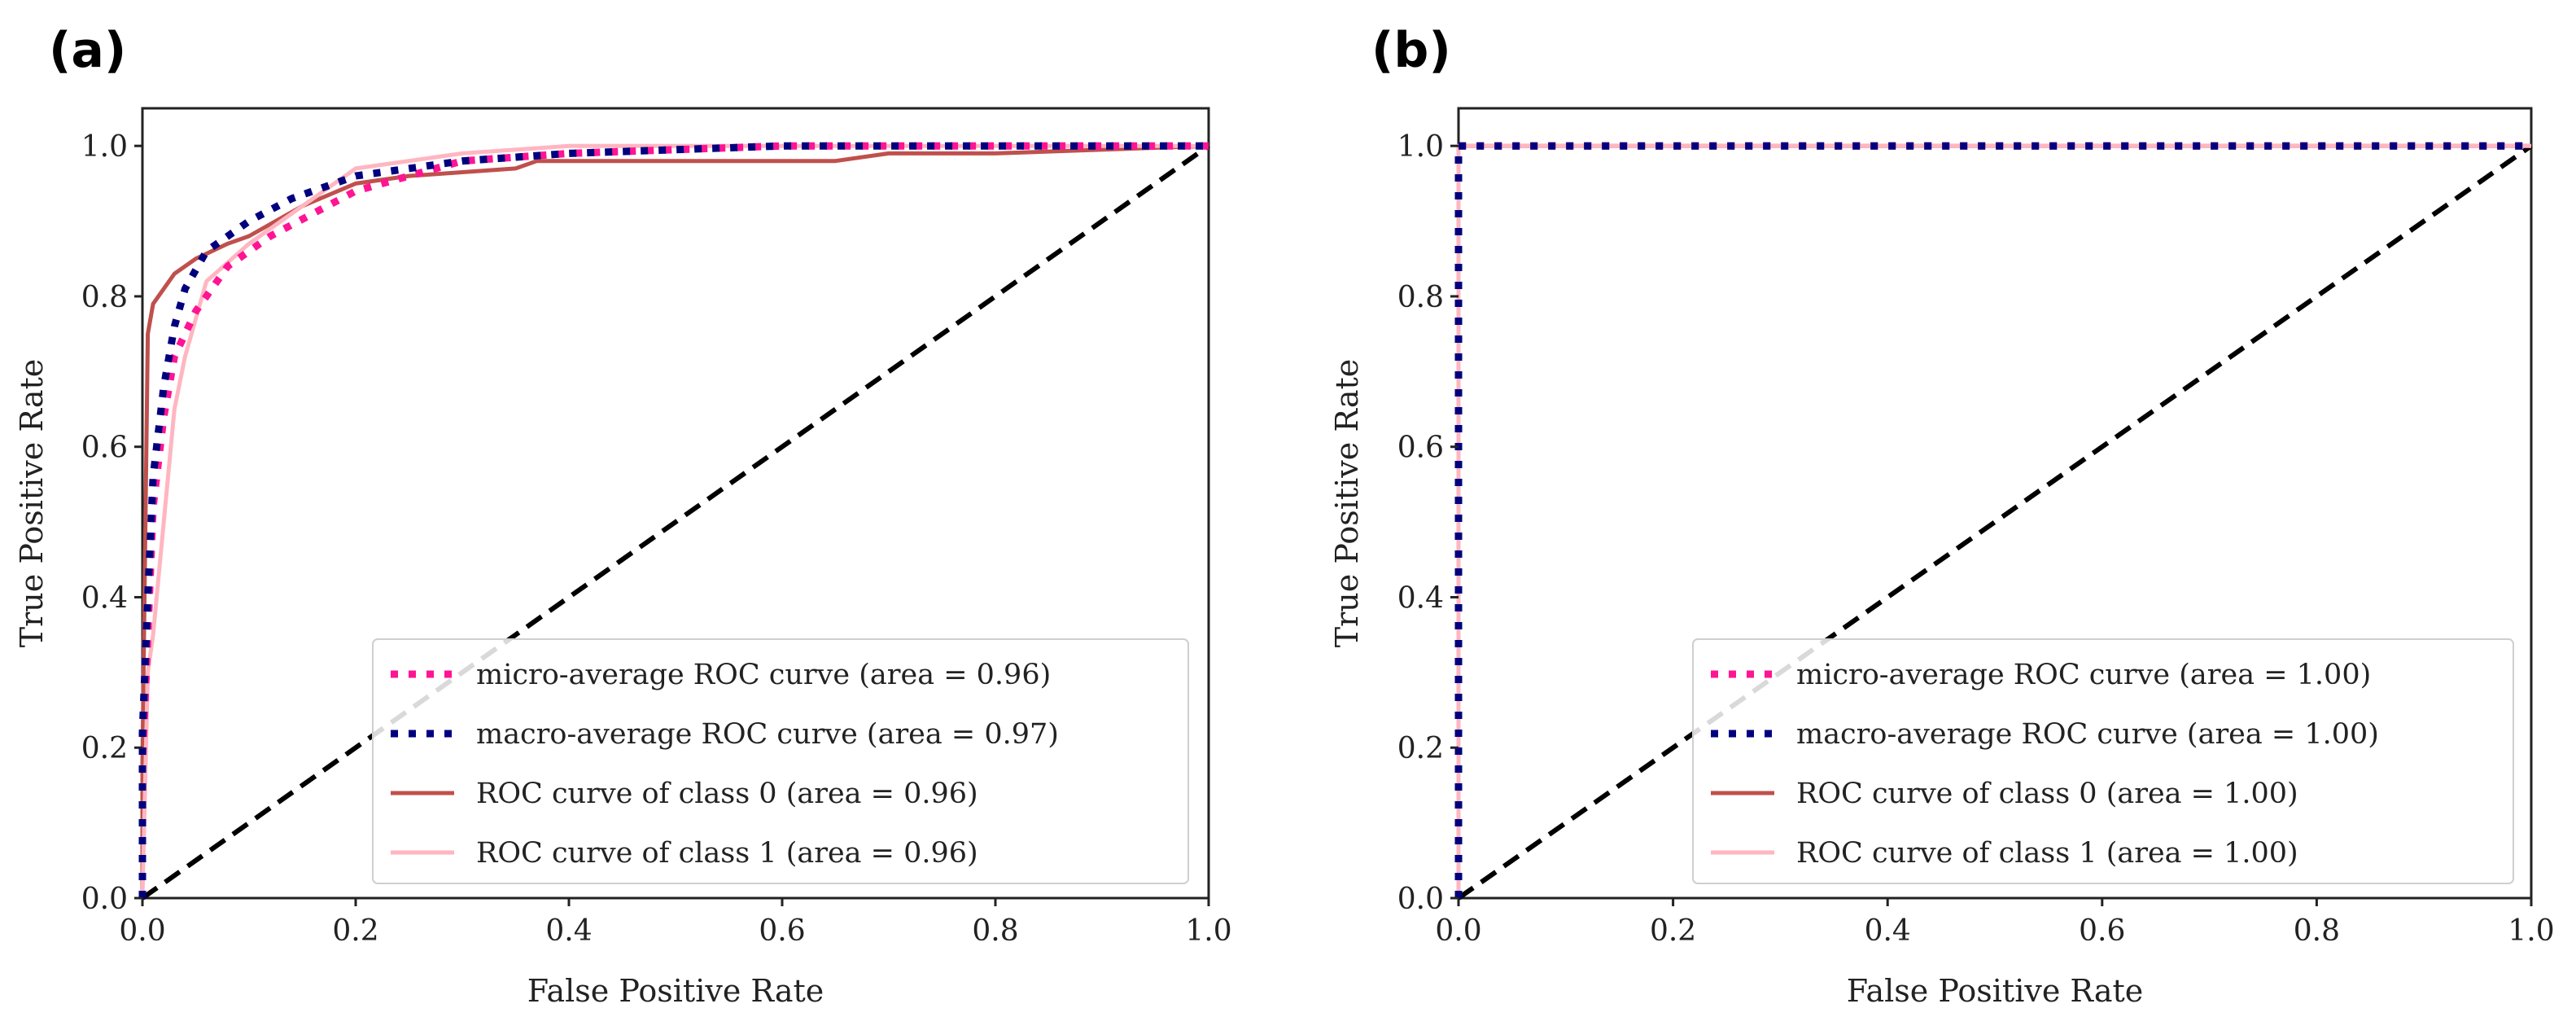  What do you see at coordinates (995, 931) in the screenshot?
I see `panel-a-xtick-label-4: 0.8` at bounding box center [995, 931].